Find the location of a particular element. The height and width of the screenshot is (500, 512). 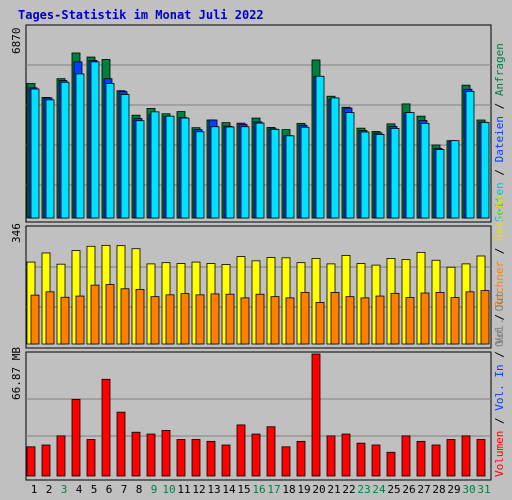

day-label: 30 is located at coordinates (468, 489).